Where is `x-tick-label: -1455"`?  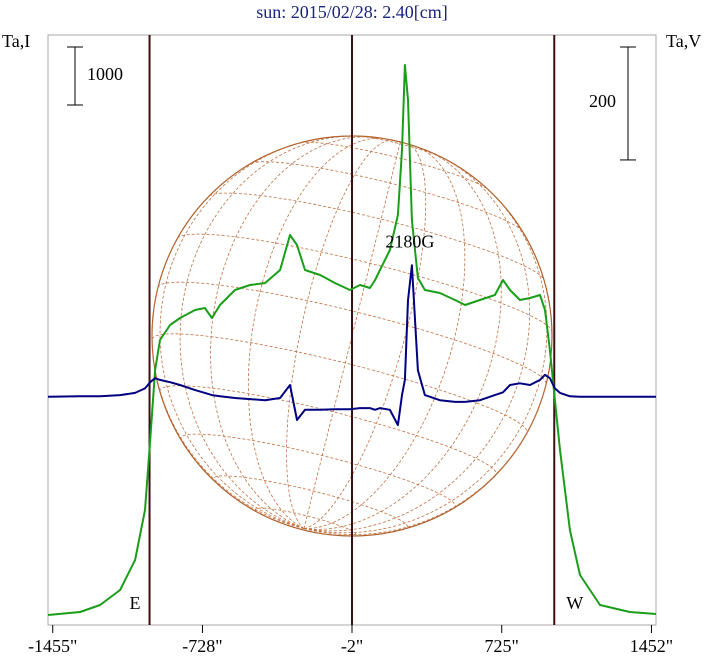 x-tick-label: -1455" is located at coordinates (52, 646).